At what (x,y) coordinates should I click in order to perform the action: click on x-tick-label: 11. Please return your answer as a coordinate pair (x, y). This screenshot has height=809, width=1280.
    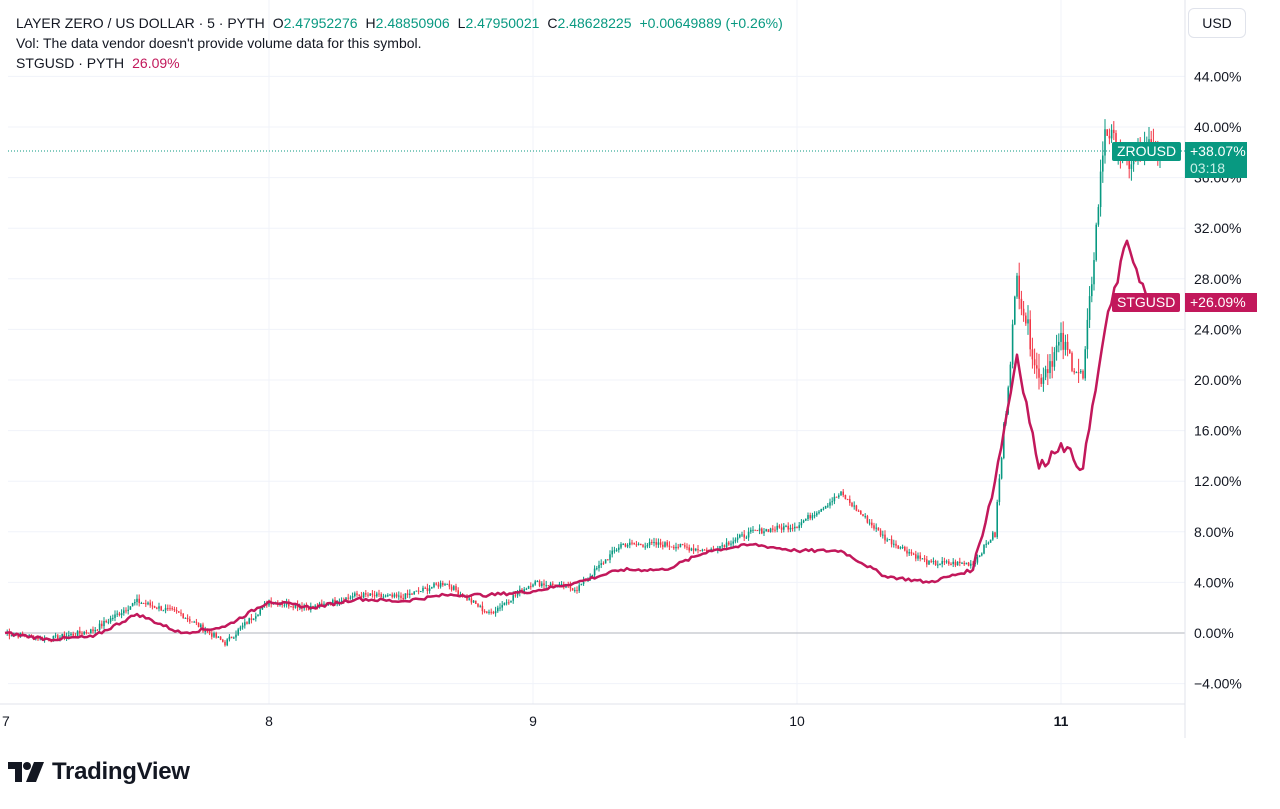
    Looking at the image, I should click on (1061, 721).